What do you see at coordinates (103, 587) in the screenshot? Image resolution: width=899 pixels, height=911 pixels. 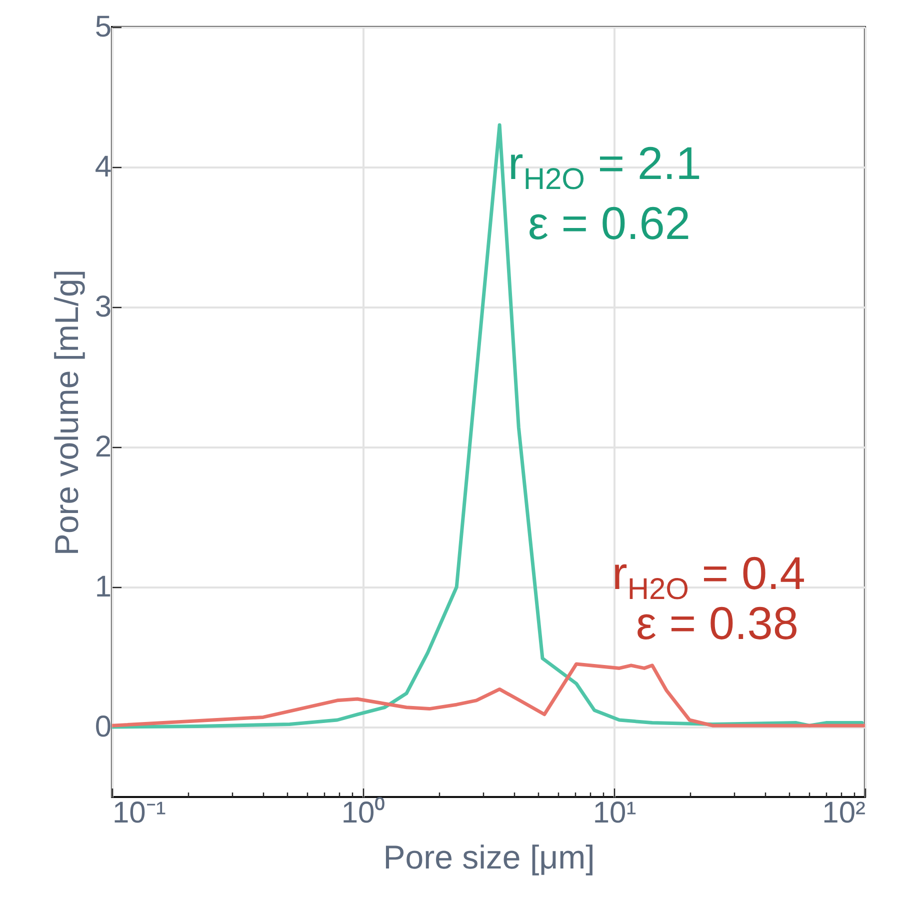 I see `y-tick-label: 1` at bounding box center [103, 587].